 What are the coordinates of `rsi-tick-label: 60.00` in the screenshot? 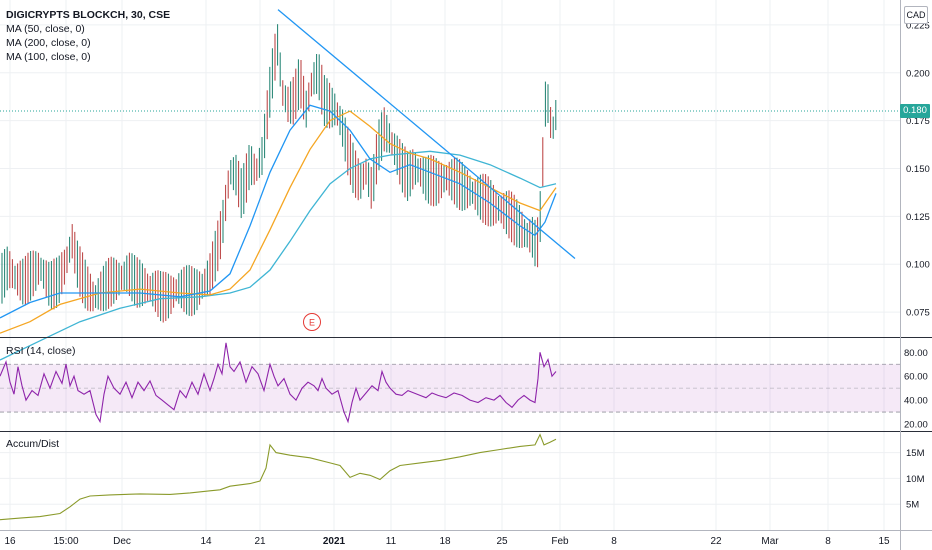 It's located at (916, 377).